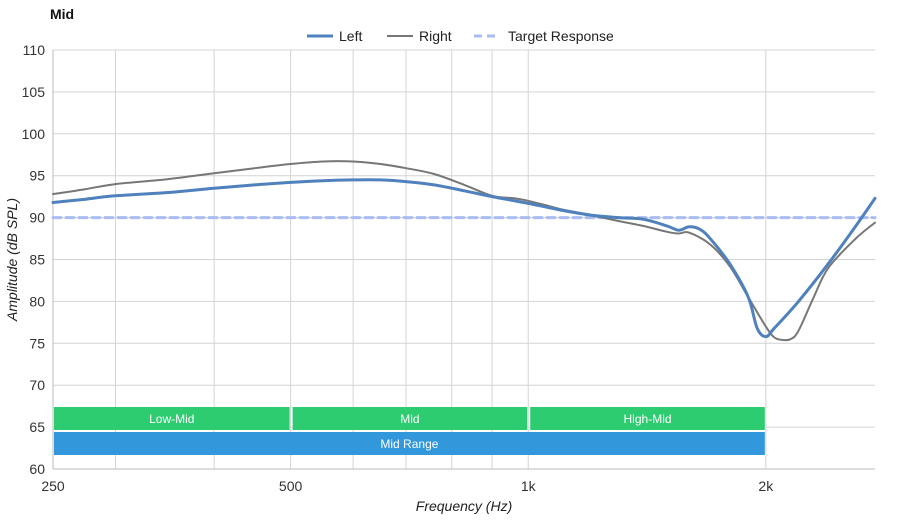 Image resolution: width=900 pixels, height=520 pixels. I want to click on y-tick-label: 65, so click(37, 427).